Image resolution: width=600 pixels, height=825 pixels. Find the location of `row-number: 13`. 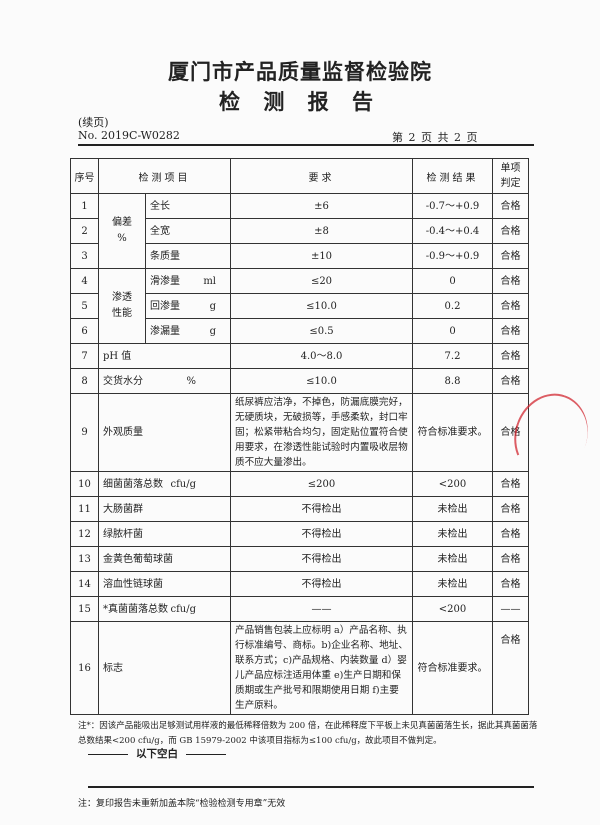

row-number: 13 is located at coordinates (84, 559).